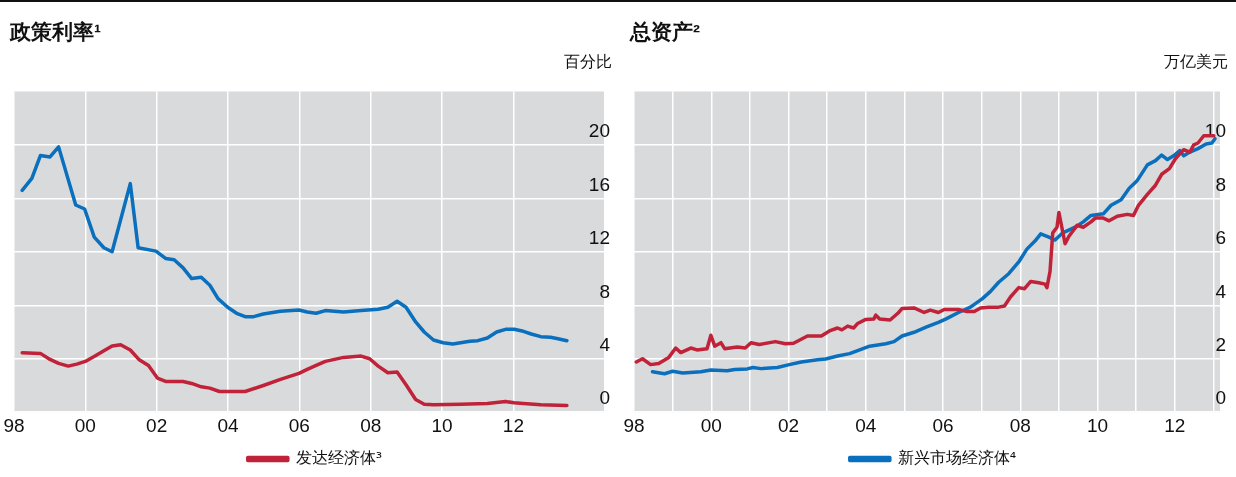  What do you see at coordinates (599, 184) in the screenshot?
I see `y-tick-label: 16` at bounding box center [599, 184].